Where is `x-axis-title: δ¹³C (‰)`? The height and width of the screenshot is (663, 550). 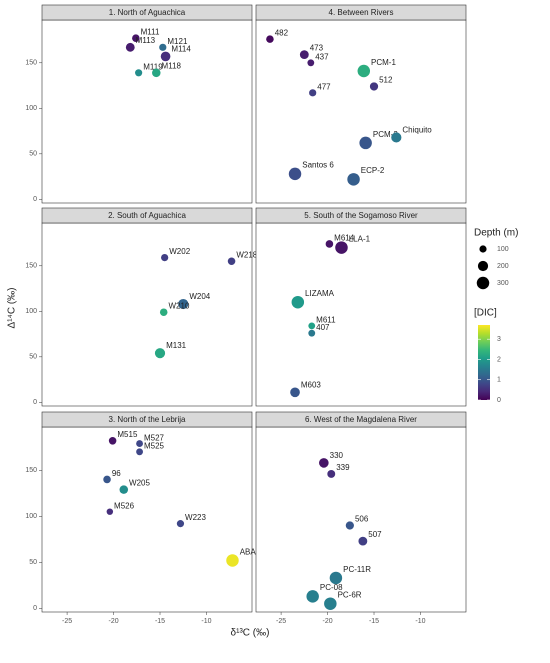 x-axis-title: δ¹³C (‰) is located at coordinates (250, 633).